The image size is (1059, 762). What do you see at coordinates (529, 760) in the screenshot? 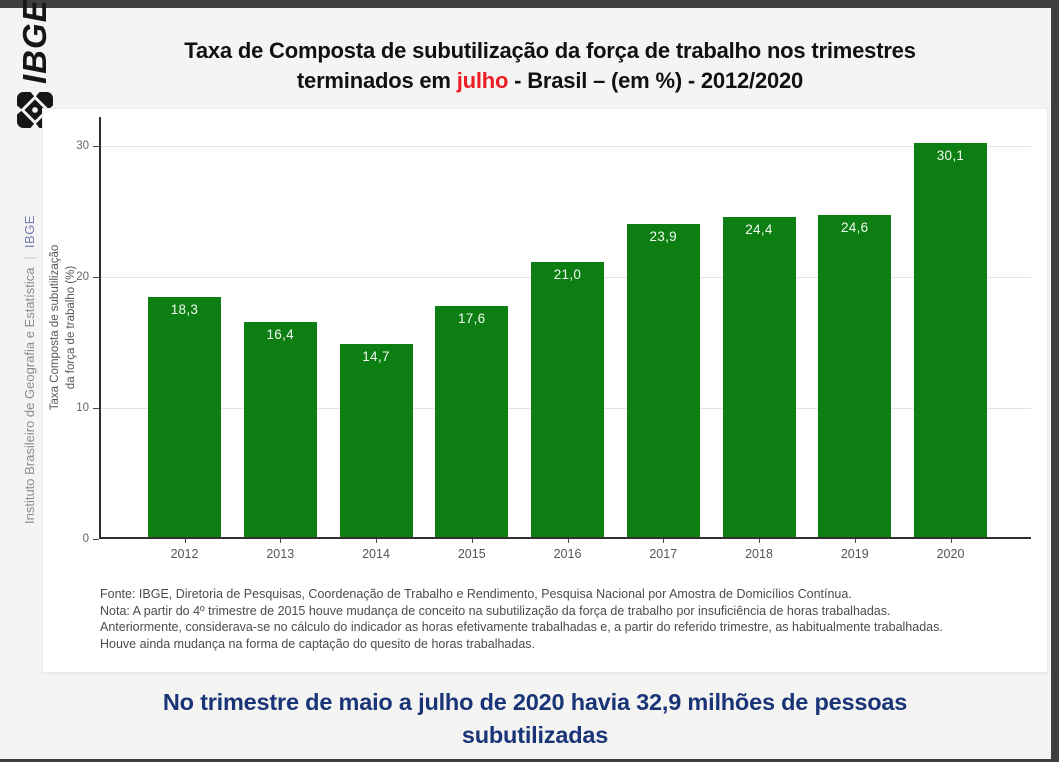
I see `frame-bottom-edge` at bounding box center [529, 760].